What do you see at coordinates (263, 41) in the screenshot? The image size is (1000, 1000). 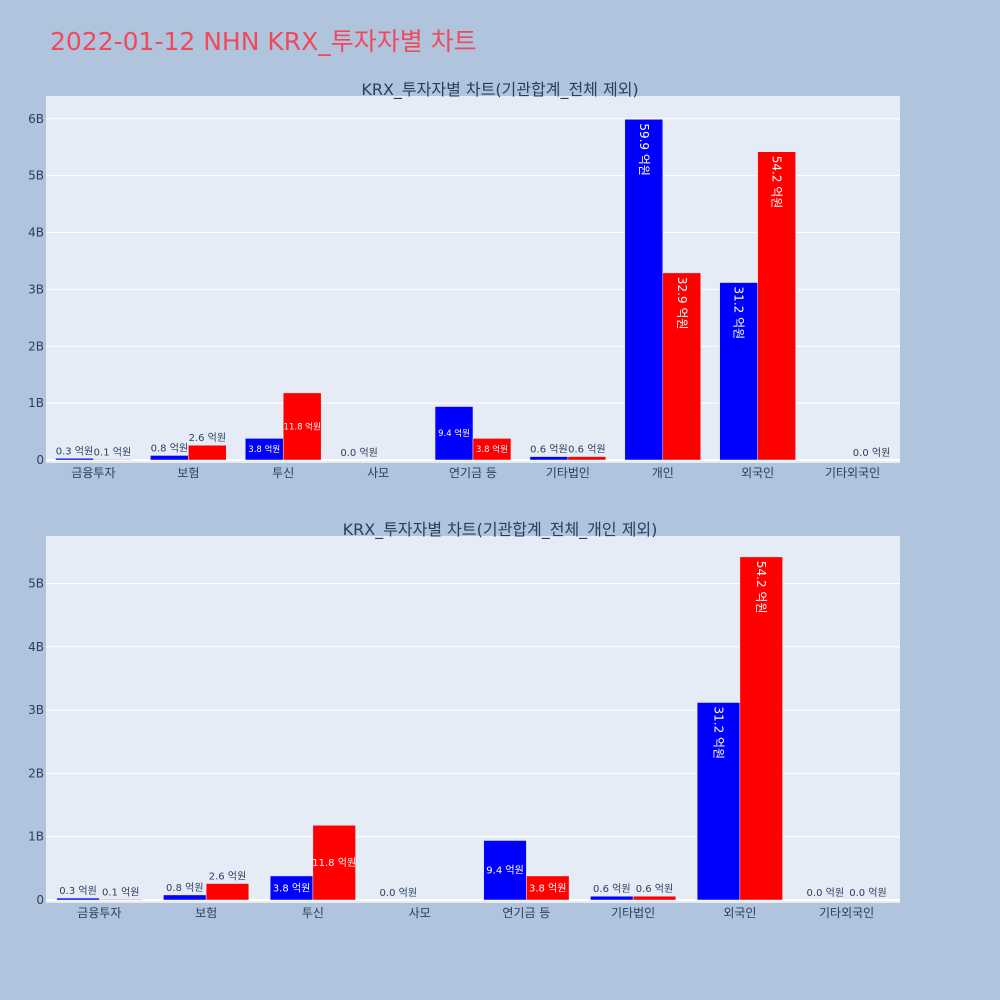 I see `page-title: 2022-01-12 NHN KRX_투자자별 차트` at bounding box center [263, 41].